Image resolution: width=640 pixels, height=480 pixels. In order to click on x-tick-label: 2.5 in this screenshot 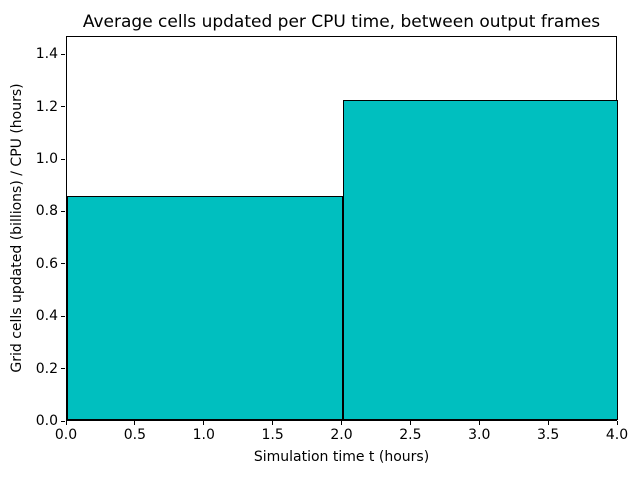, I will do `click(410, 435)`.